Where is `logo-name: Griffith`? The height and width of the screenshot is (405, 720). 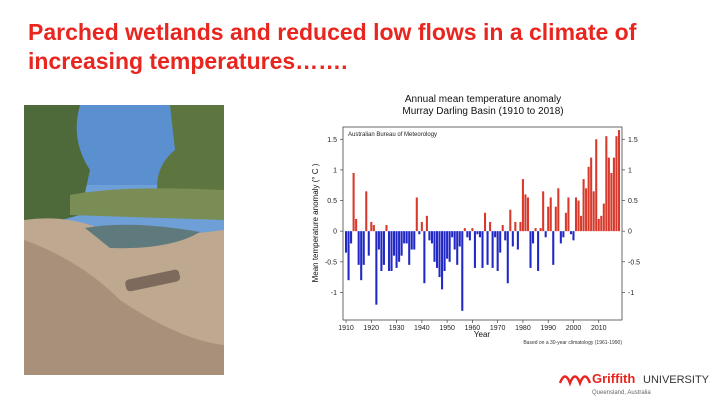
logo-name: Griffith is located at coordinates (613, 378).